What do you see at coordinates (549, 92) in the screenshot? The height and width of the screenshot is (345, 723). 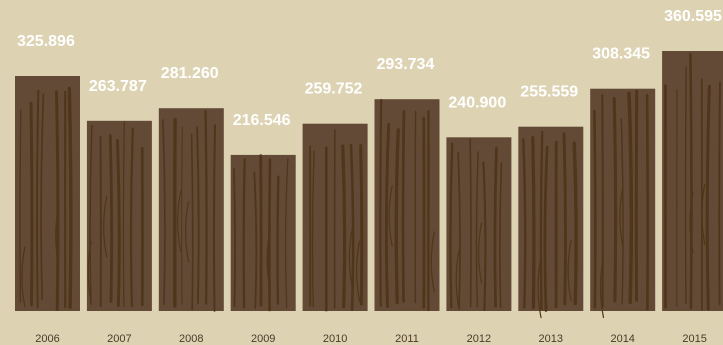 I see `data-label-2013: 255.559` at bounding box center [549, 92].